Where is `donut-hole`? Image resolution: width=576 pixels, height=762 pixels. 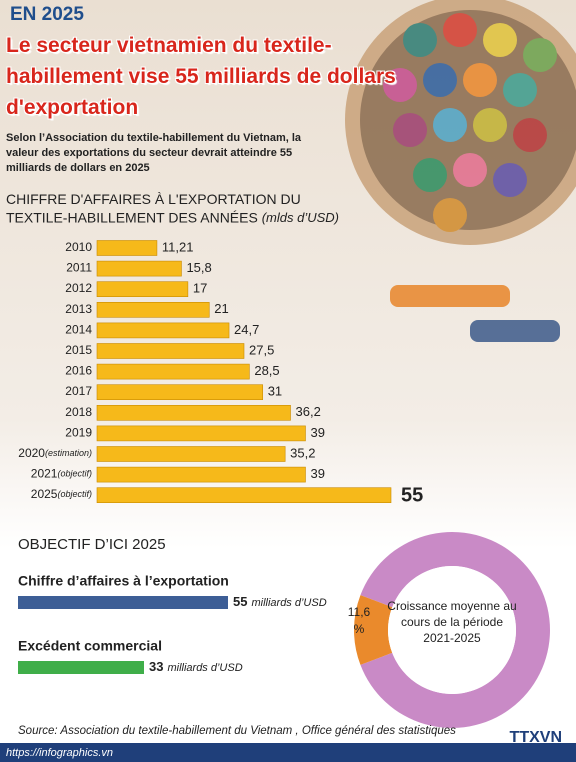
donut-hole is located at coordinates (452, 630).